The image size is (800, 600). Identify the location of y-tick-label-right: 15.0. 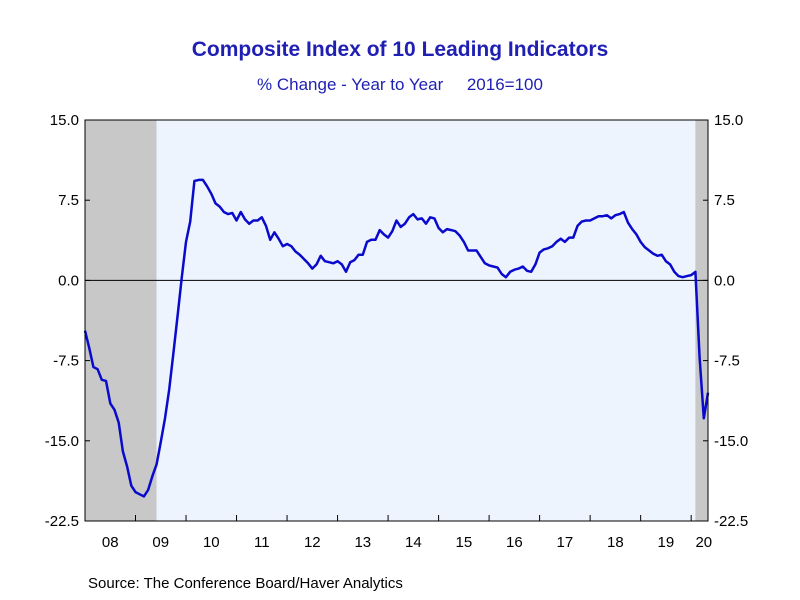
(728, 120).